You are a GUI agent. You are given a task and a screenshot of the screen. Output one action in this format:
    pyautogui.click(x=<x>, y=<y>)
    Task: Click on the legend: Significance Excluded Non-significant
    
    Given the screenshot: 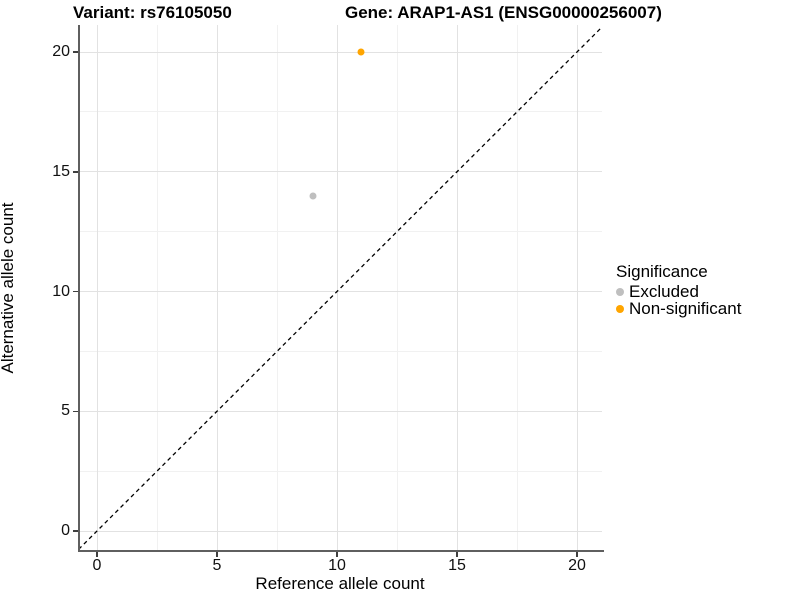 What is the action you would take?
    pyautogui.click(x=679, y=290)
    